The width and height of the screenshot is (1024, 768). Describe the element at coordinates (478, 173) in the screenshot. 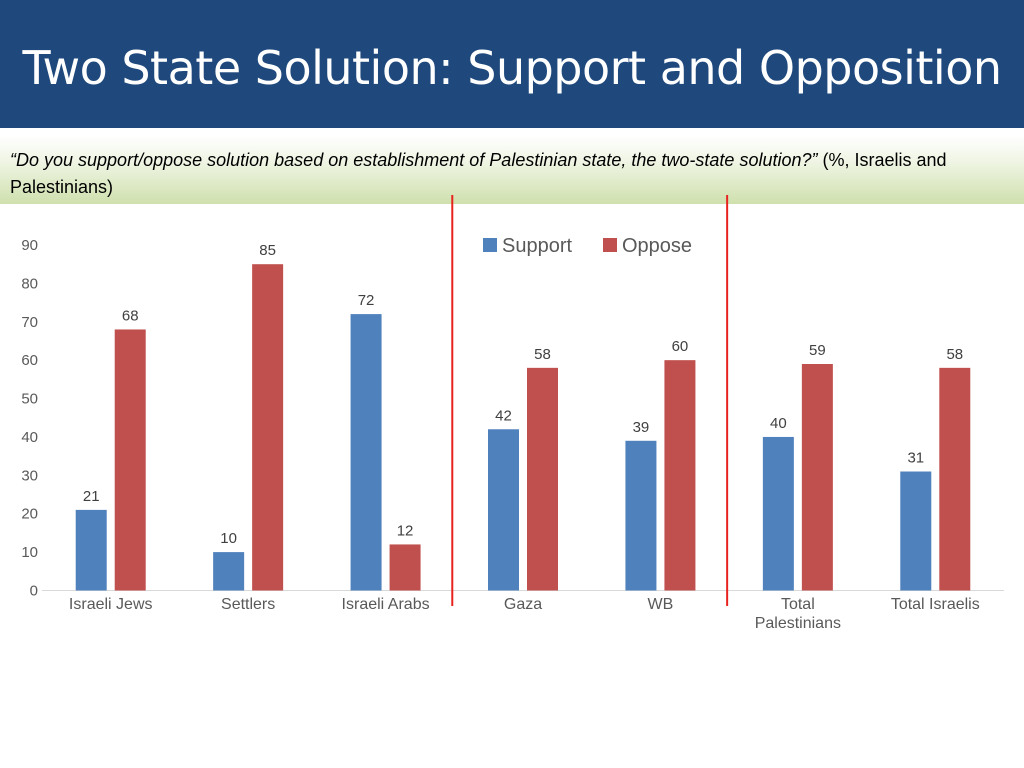

I see `subtitle-suffix: (%, Israelis and Palestinians)` at that location.